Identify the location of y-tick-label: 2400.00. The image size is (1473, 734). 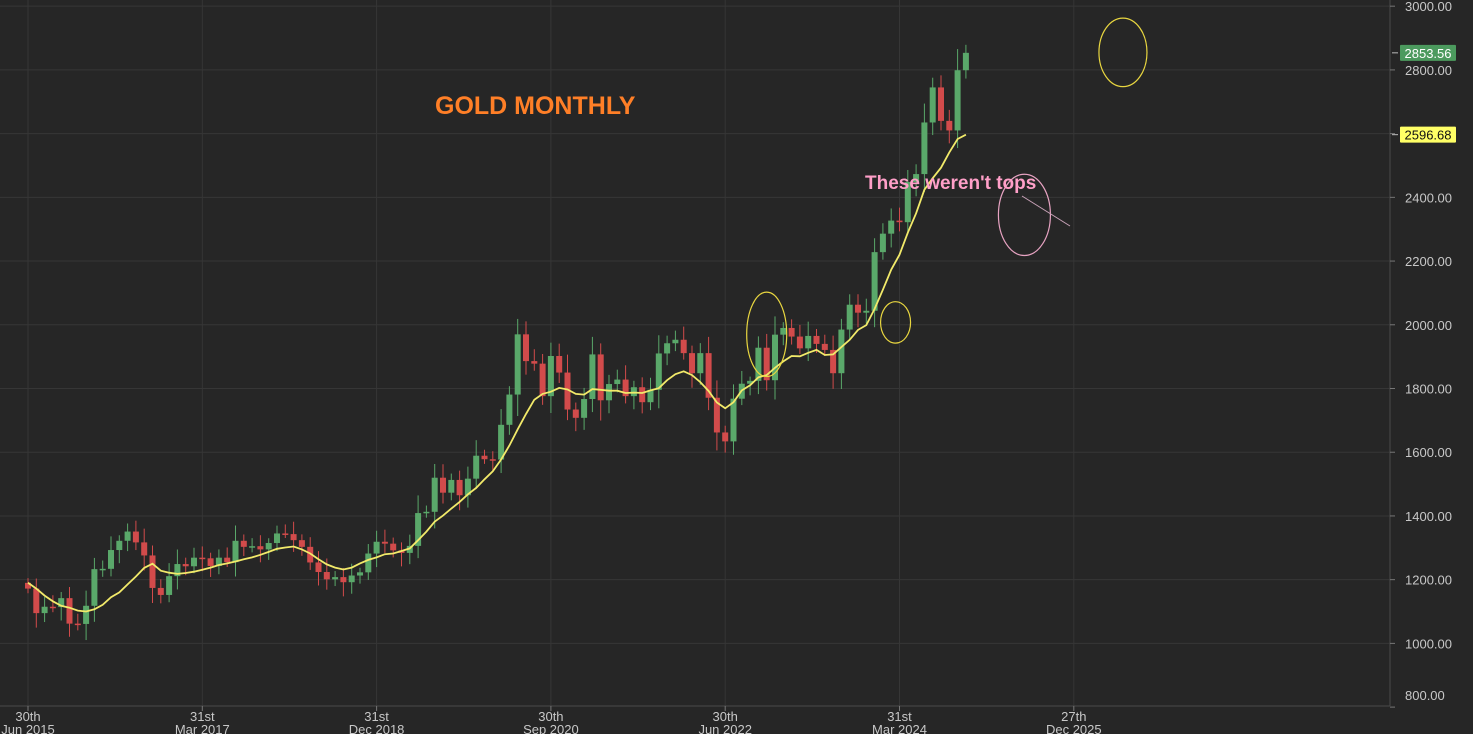
(1428, 197).